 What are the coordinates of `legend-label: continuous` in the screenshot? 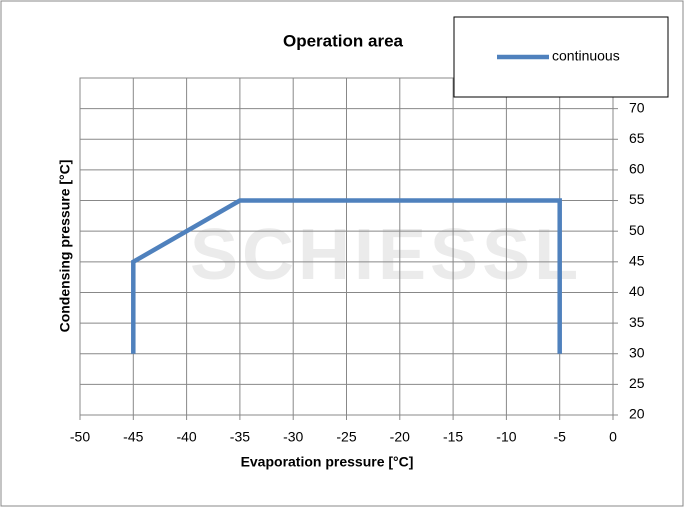 It's located at (586, 56).